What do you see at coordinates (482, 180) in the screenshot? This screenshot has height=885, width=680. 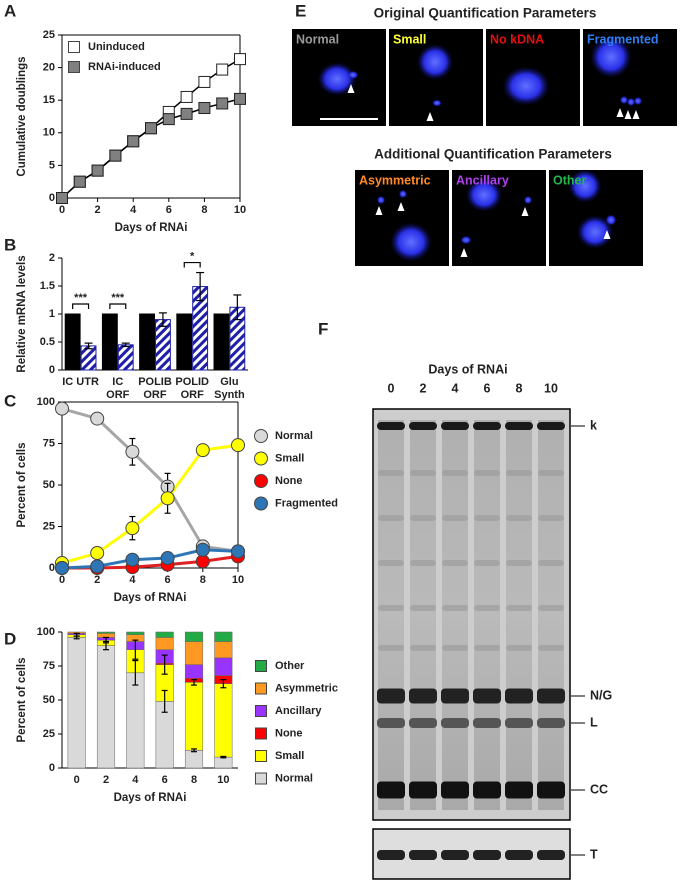 I see `tile-label: Ancillary` at bounding box center [482, 180].